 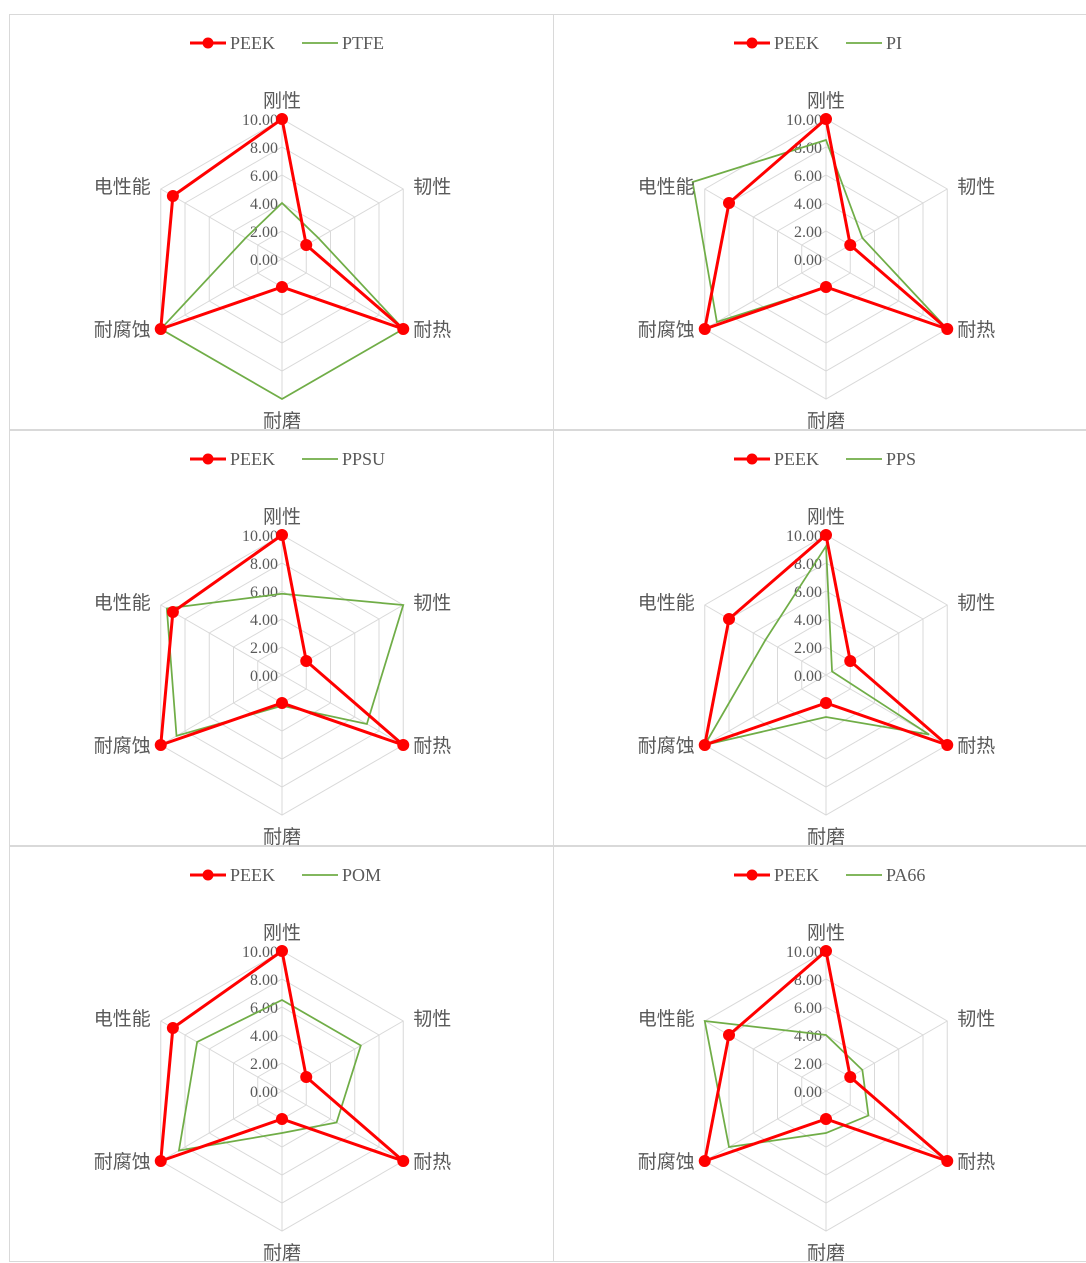 I want to click on legend-comparison-label: PPS, so click(x=901, y=459).